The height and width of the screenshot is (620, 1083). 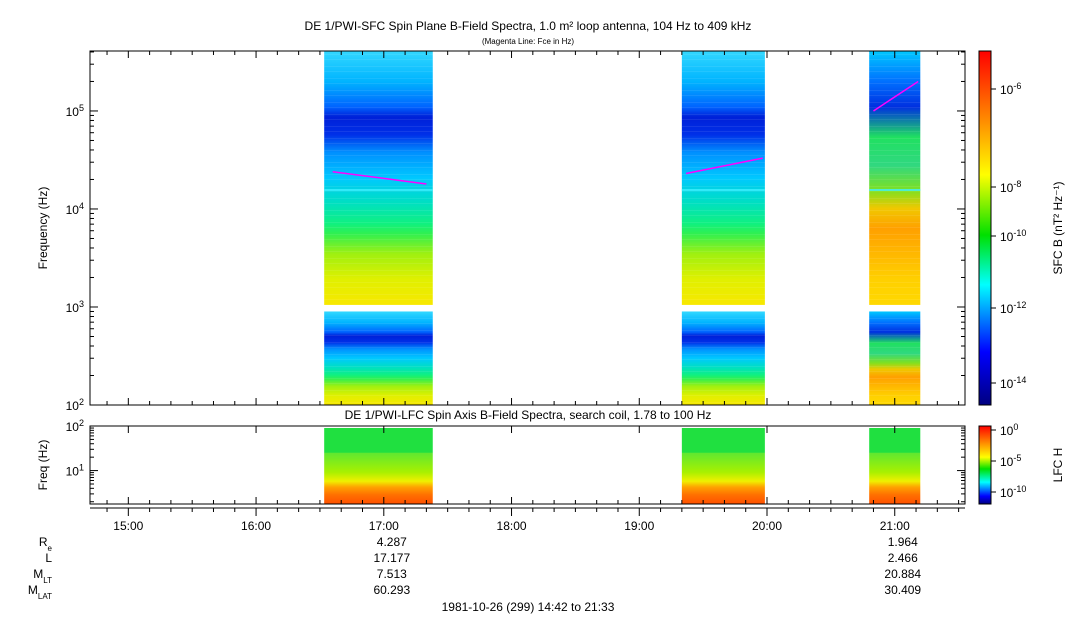 I want to click on sfc-y-tick-label: 10³, so click(x=75, y=307).